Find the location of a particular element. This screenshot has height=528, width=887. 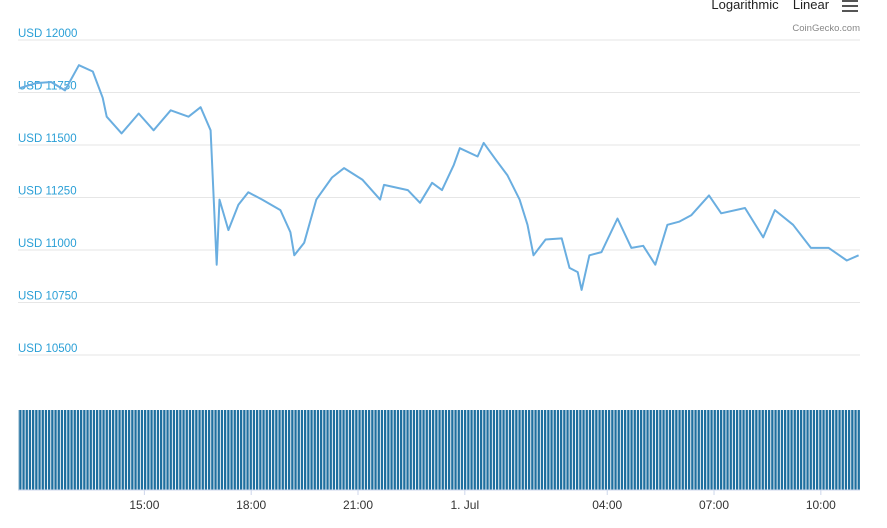

x-tick-label: 18:00 is located at coordinates (251, 505).